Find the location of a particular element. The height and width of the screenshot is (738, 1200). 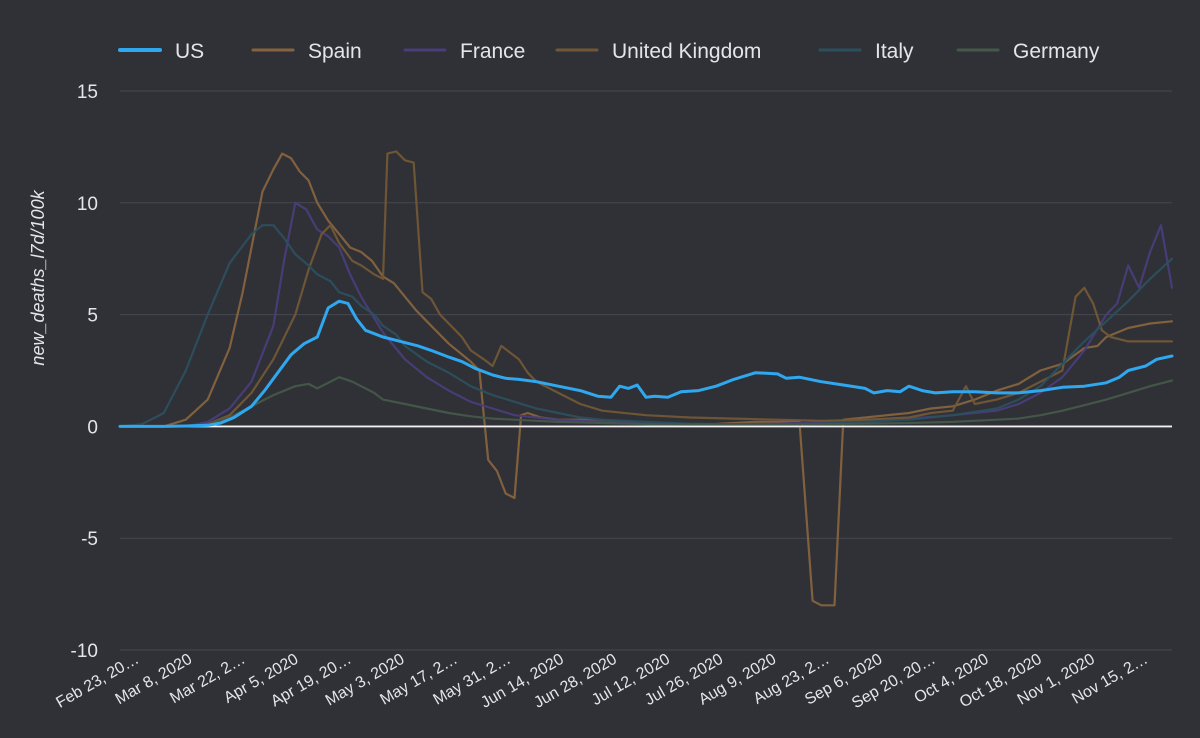

y-tick-label: 15 is located at coordinates (87, 92).